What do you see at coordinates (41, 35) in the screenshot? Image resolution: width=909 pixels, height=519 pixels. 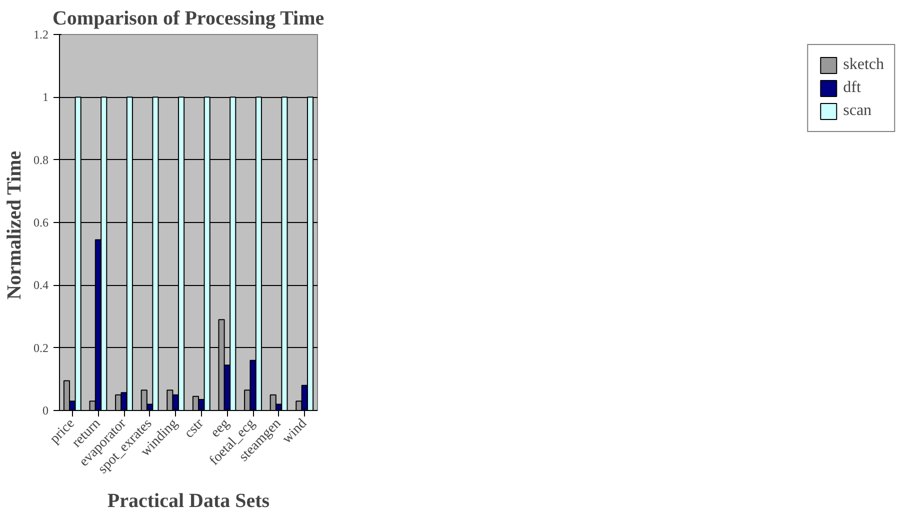 I see `y-tick-label: 1.2` at bounding box center [41, 35].